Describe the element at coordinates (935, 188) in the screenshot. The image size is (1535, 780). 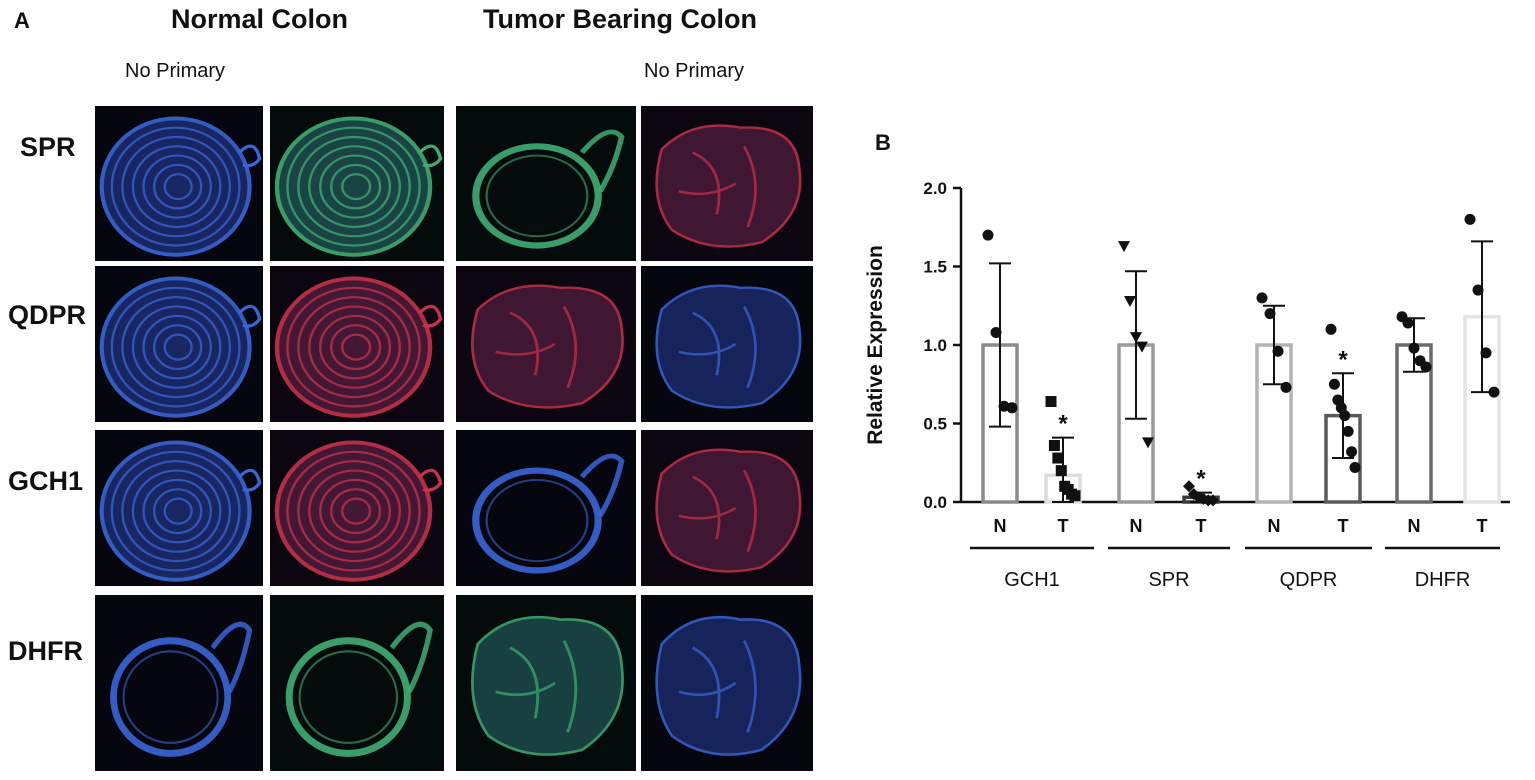
I see `y-tick-label: 2.0` at that location.